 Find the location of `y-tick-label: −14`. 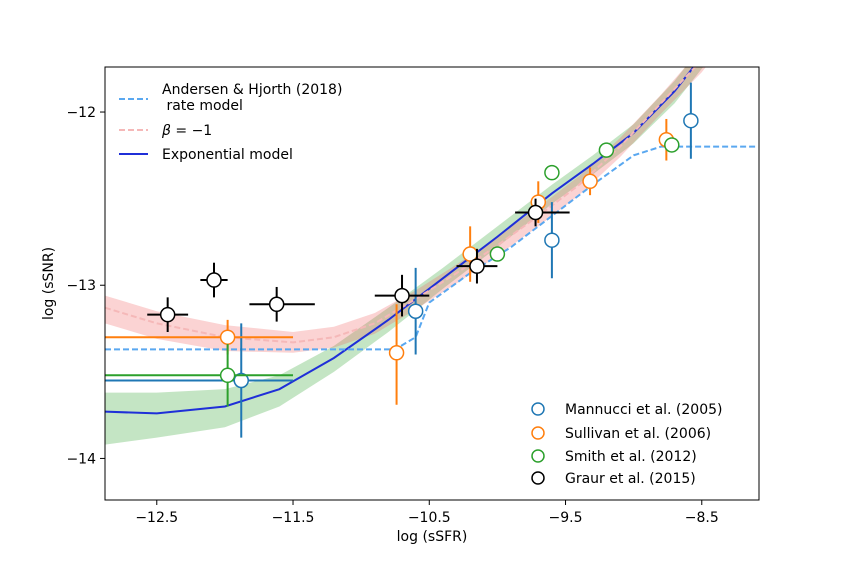

y-tick-label: −14 is located at coordinates (81, 459).